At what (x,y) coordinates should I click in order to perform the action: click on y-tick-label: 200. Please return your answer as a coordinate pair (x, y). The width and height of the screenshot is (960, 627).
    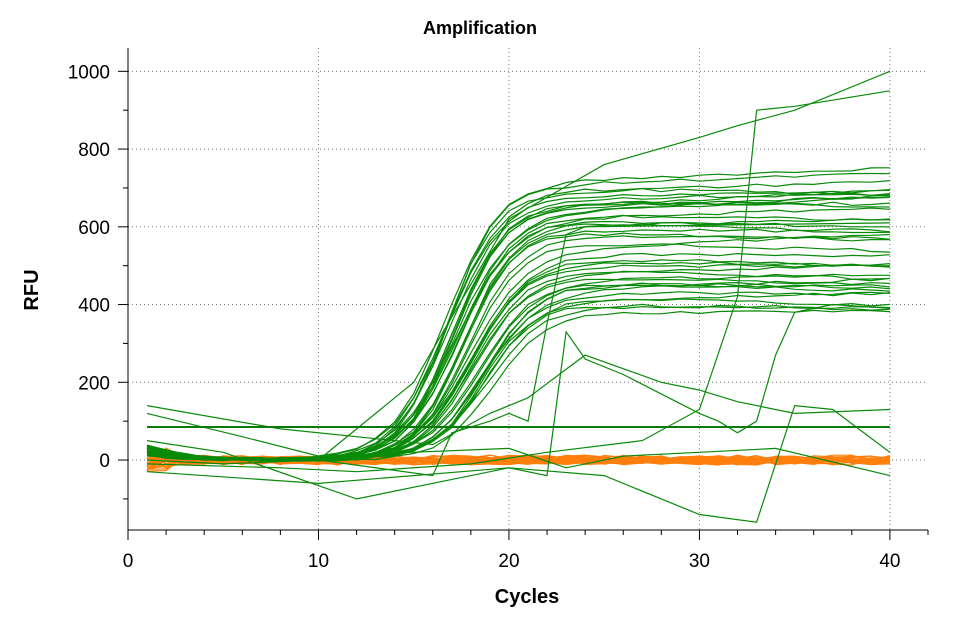
    Looking at the image, I should click on (94, 383).